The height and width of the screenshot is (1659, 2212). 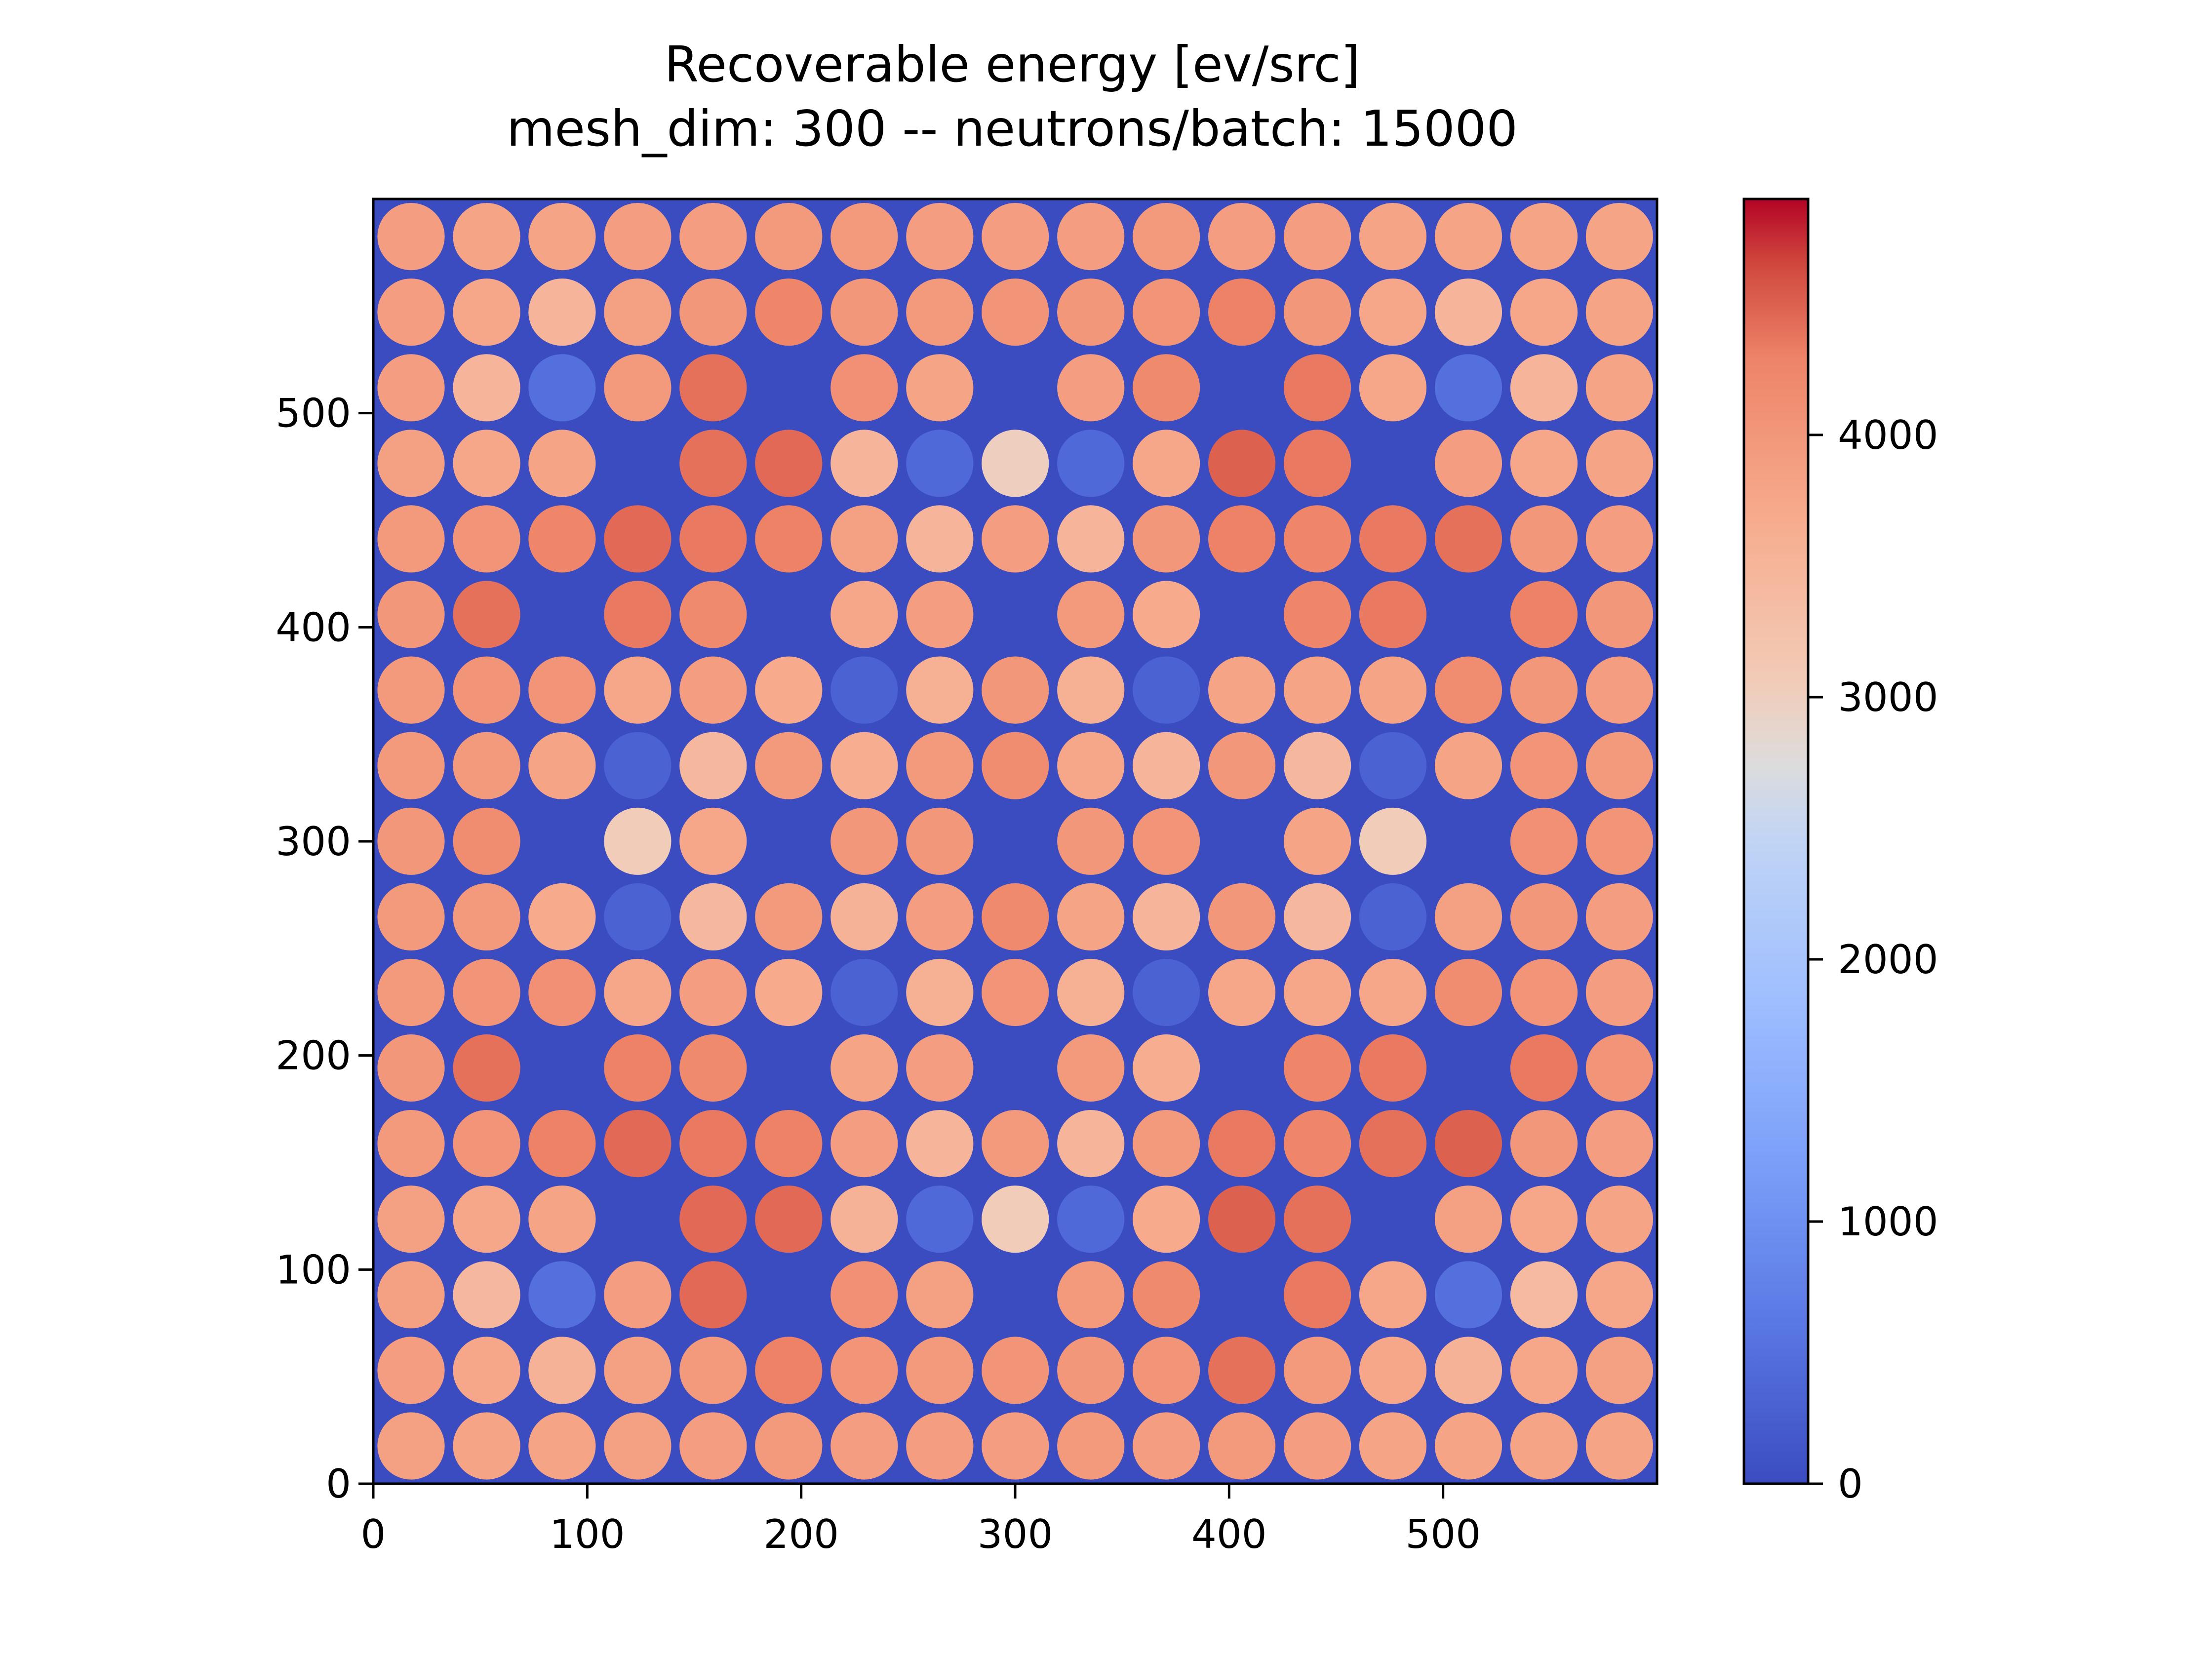 What do you see at coordinates (1776, 842) in the screenshot?
I see `colorbar-gradient` at bounding box center [1776, 842].